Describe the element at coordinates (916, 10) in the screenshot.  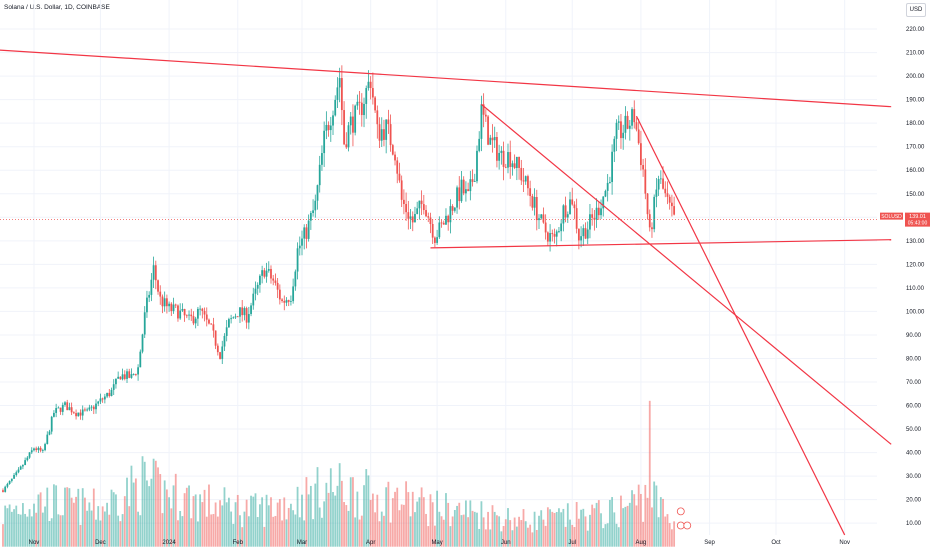
I see `currency-button: USD` at that location.